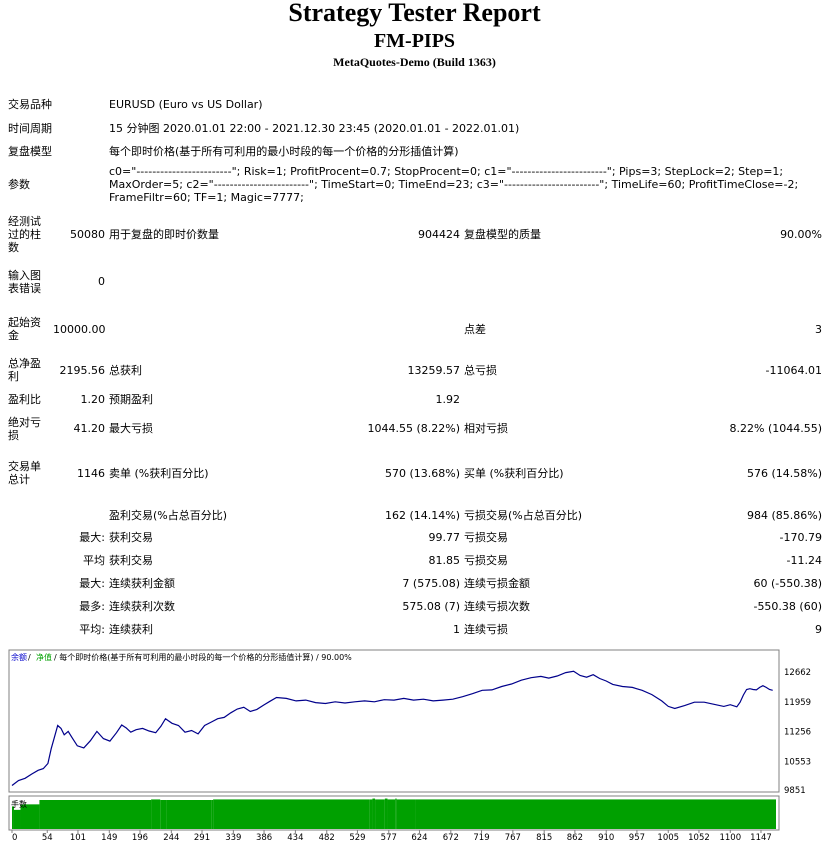 This screenshot has width=829, height=852. I want to click on errors-value: 0, so click(101, 281).